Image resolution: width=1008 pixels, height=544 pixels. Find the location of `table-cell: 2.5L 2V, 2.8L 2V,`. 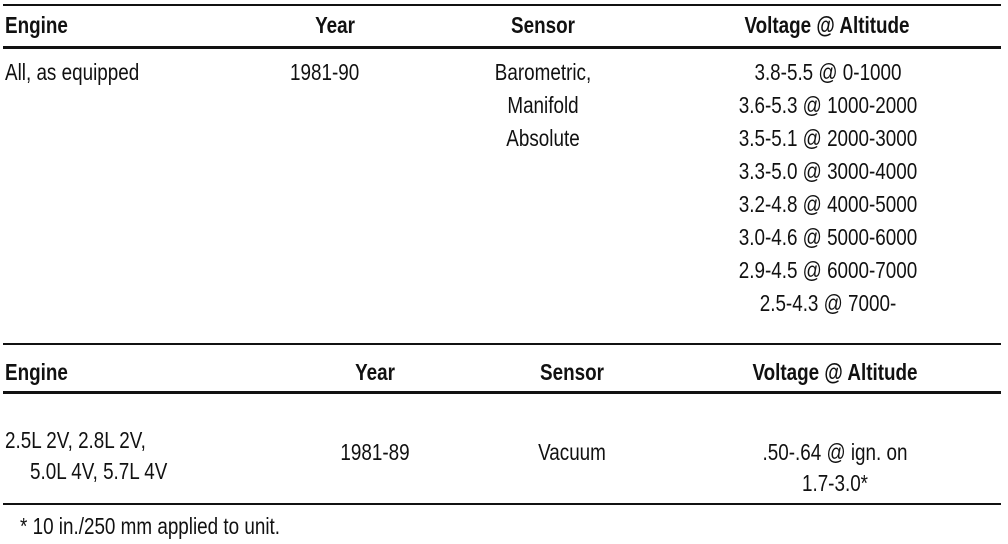

table-cell: 2.5L 2V, 2.8L 2V, is located at coordinates (75, 440).